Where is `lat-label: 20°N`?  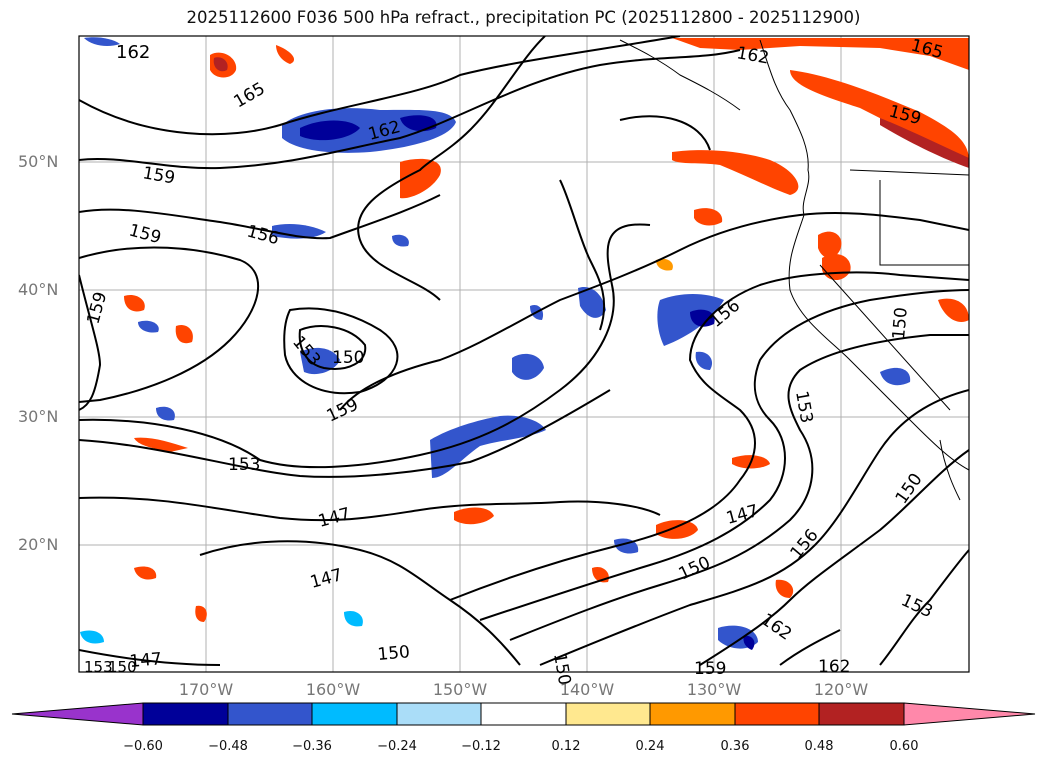 lat-label: 20°N is located at coordinates (38, 544).